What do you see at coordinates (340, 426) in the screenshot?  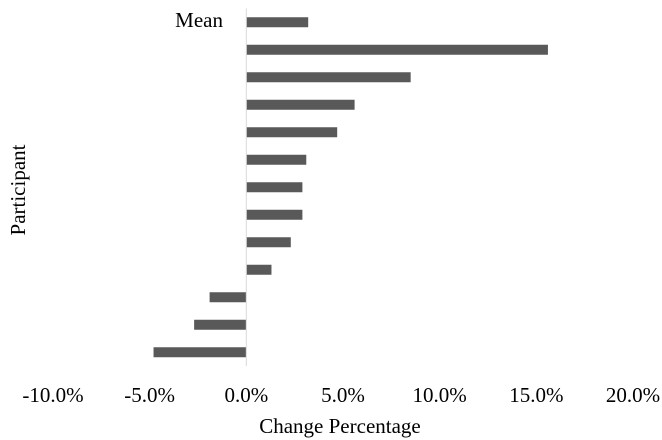 I see `x-axis-title: Change Percentage` at bounding box center [340, 426].